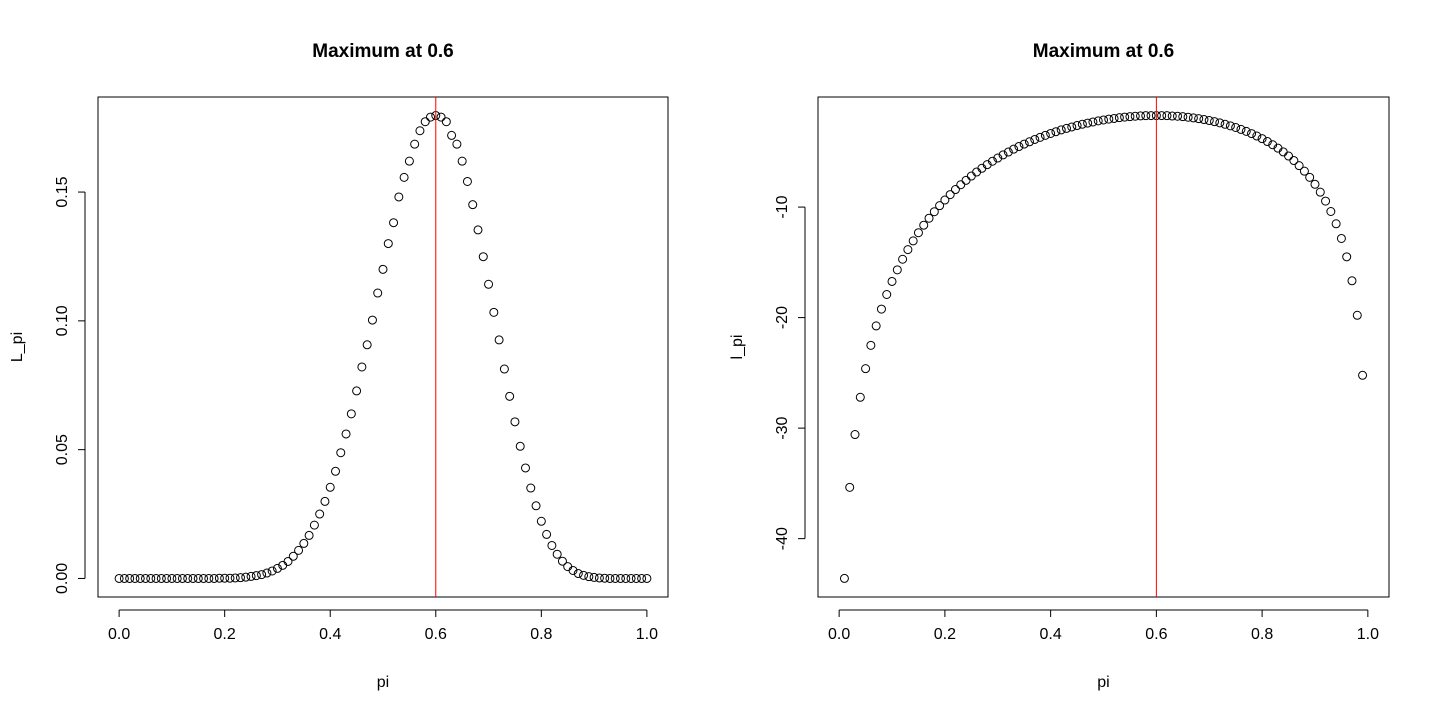 This screenshot has width=1440, height=720. I want to click on y-tick-label: -20, so click(782, 317).